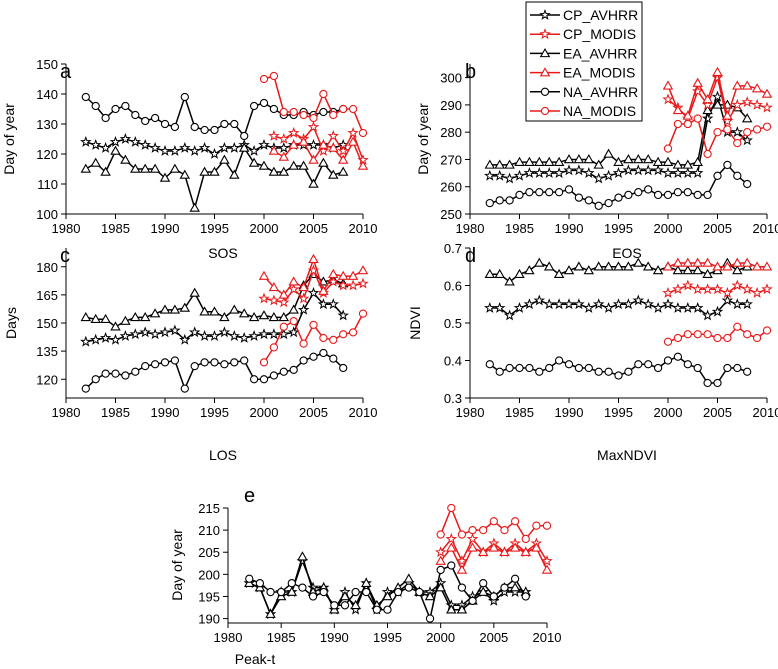 This screenshot has height=669, width=778. Describe the element at coordinates (451, 78) in the screenshot. I see `y-tick-label: 300` at that location.